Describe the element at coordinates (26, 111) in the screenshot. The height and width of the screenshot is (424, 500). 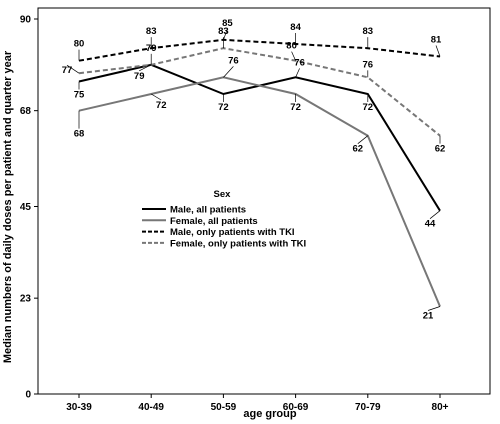
I see `y-tick-label: 68` at that location.